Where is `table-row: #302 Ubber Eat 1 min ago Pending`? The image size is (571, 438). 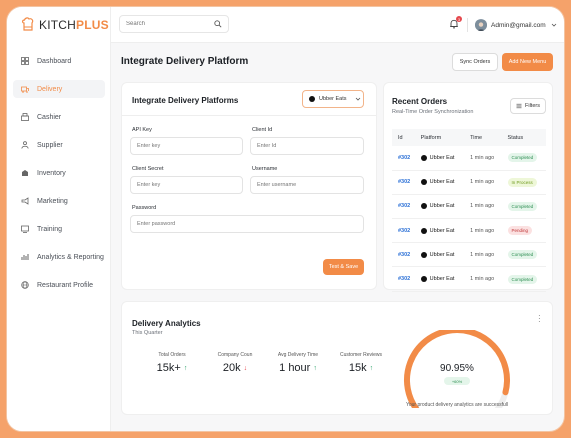 table-row: #302 Ubber Eat 1 min ago Pending is located at coordinates (469, 231).